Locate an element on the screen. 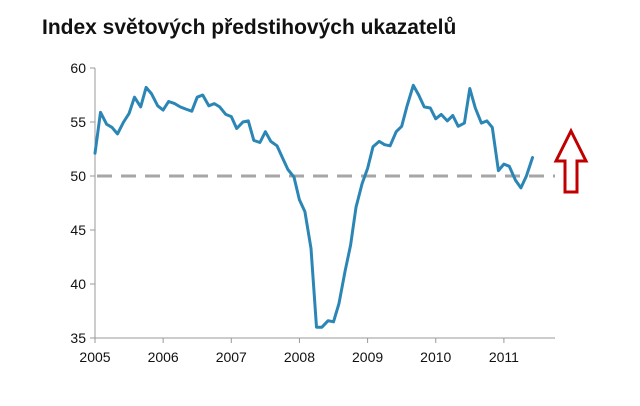  y-tick-label: 55 is located at coordinates (78, 122).